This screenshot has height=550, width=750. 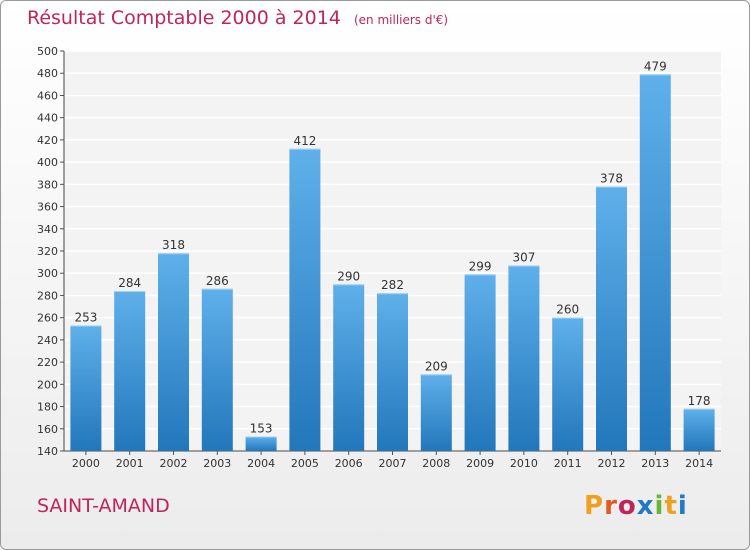 What do you see at coordinates (594, 506) in the screenshot?
I see `logo-letter: P` at bounding box center [594, 506].